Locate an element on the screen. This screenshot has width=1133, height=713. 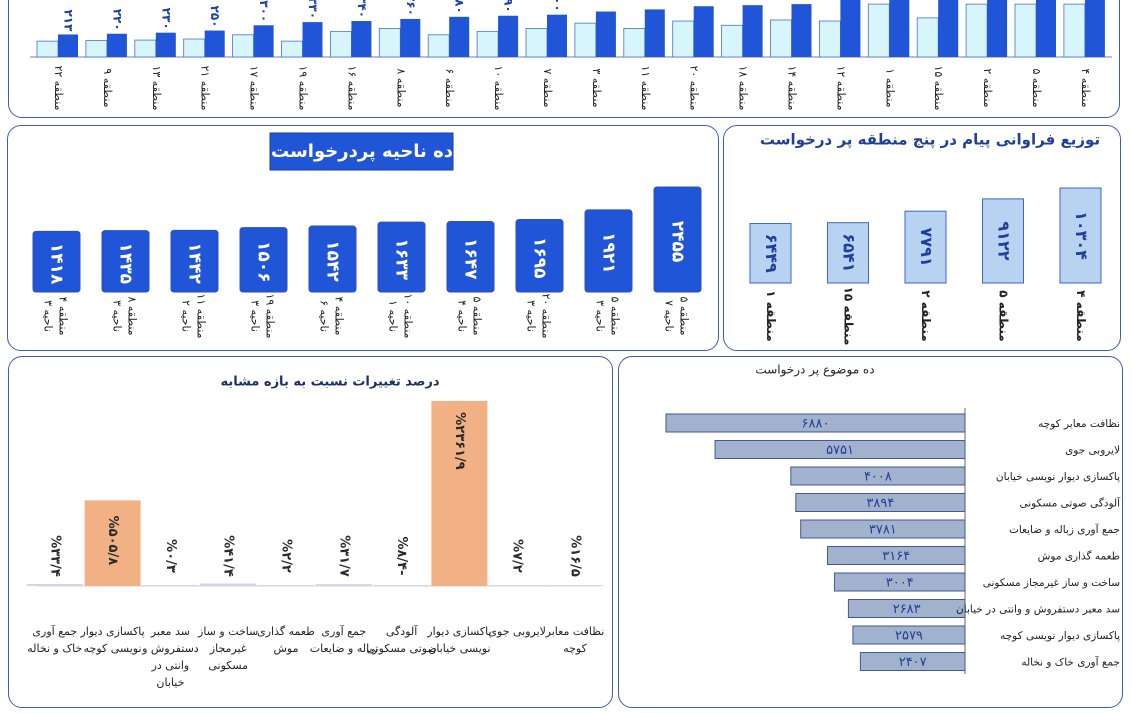
top-topics-value-label: ۲۵۷۹ is located at coordinates (909, 636).